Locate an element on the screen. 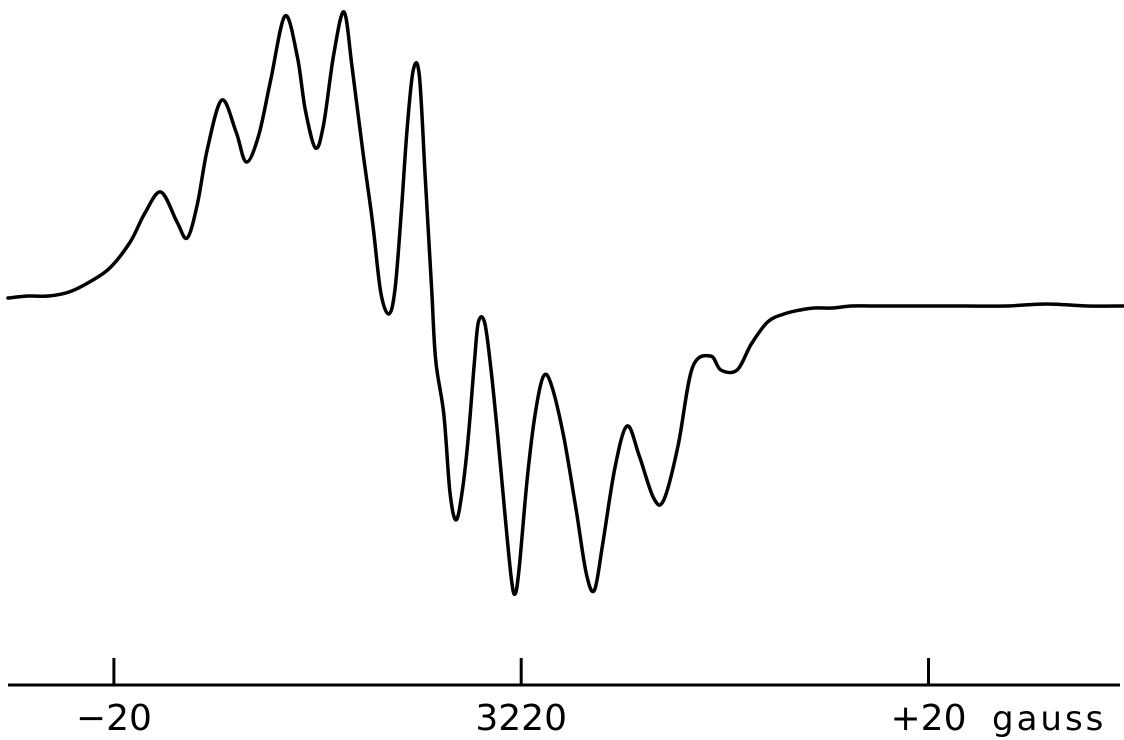 The height and width of the screenshot is (740, 1124). x-axis-ticks: −20 3220 +20 is located at coordinates (521, 698).